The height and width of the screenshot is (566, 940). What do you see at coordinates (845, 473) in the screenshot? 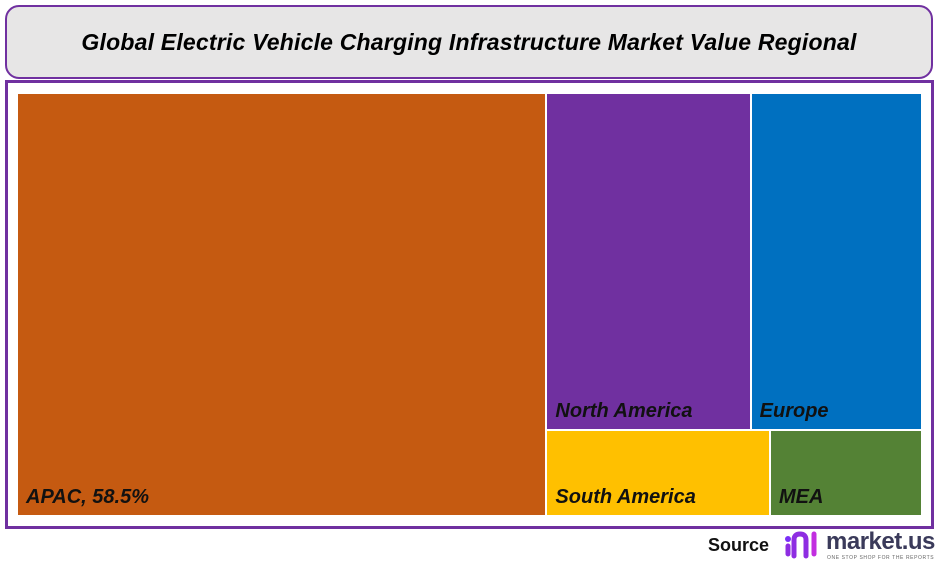
I see `treemap-tile-mea: MEA` at bounding box center [845, 473].